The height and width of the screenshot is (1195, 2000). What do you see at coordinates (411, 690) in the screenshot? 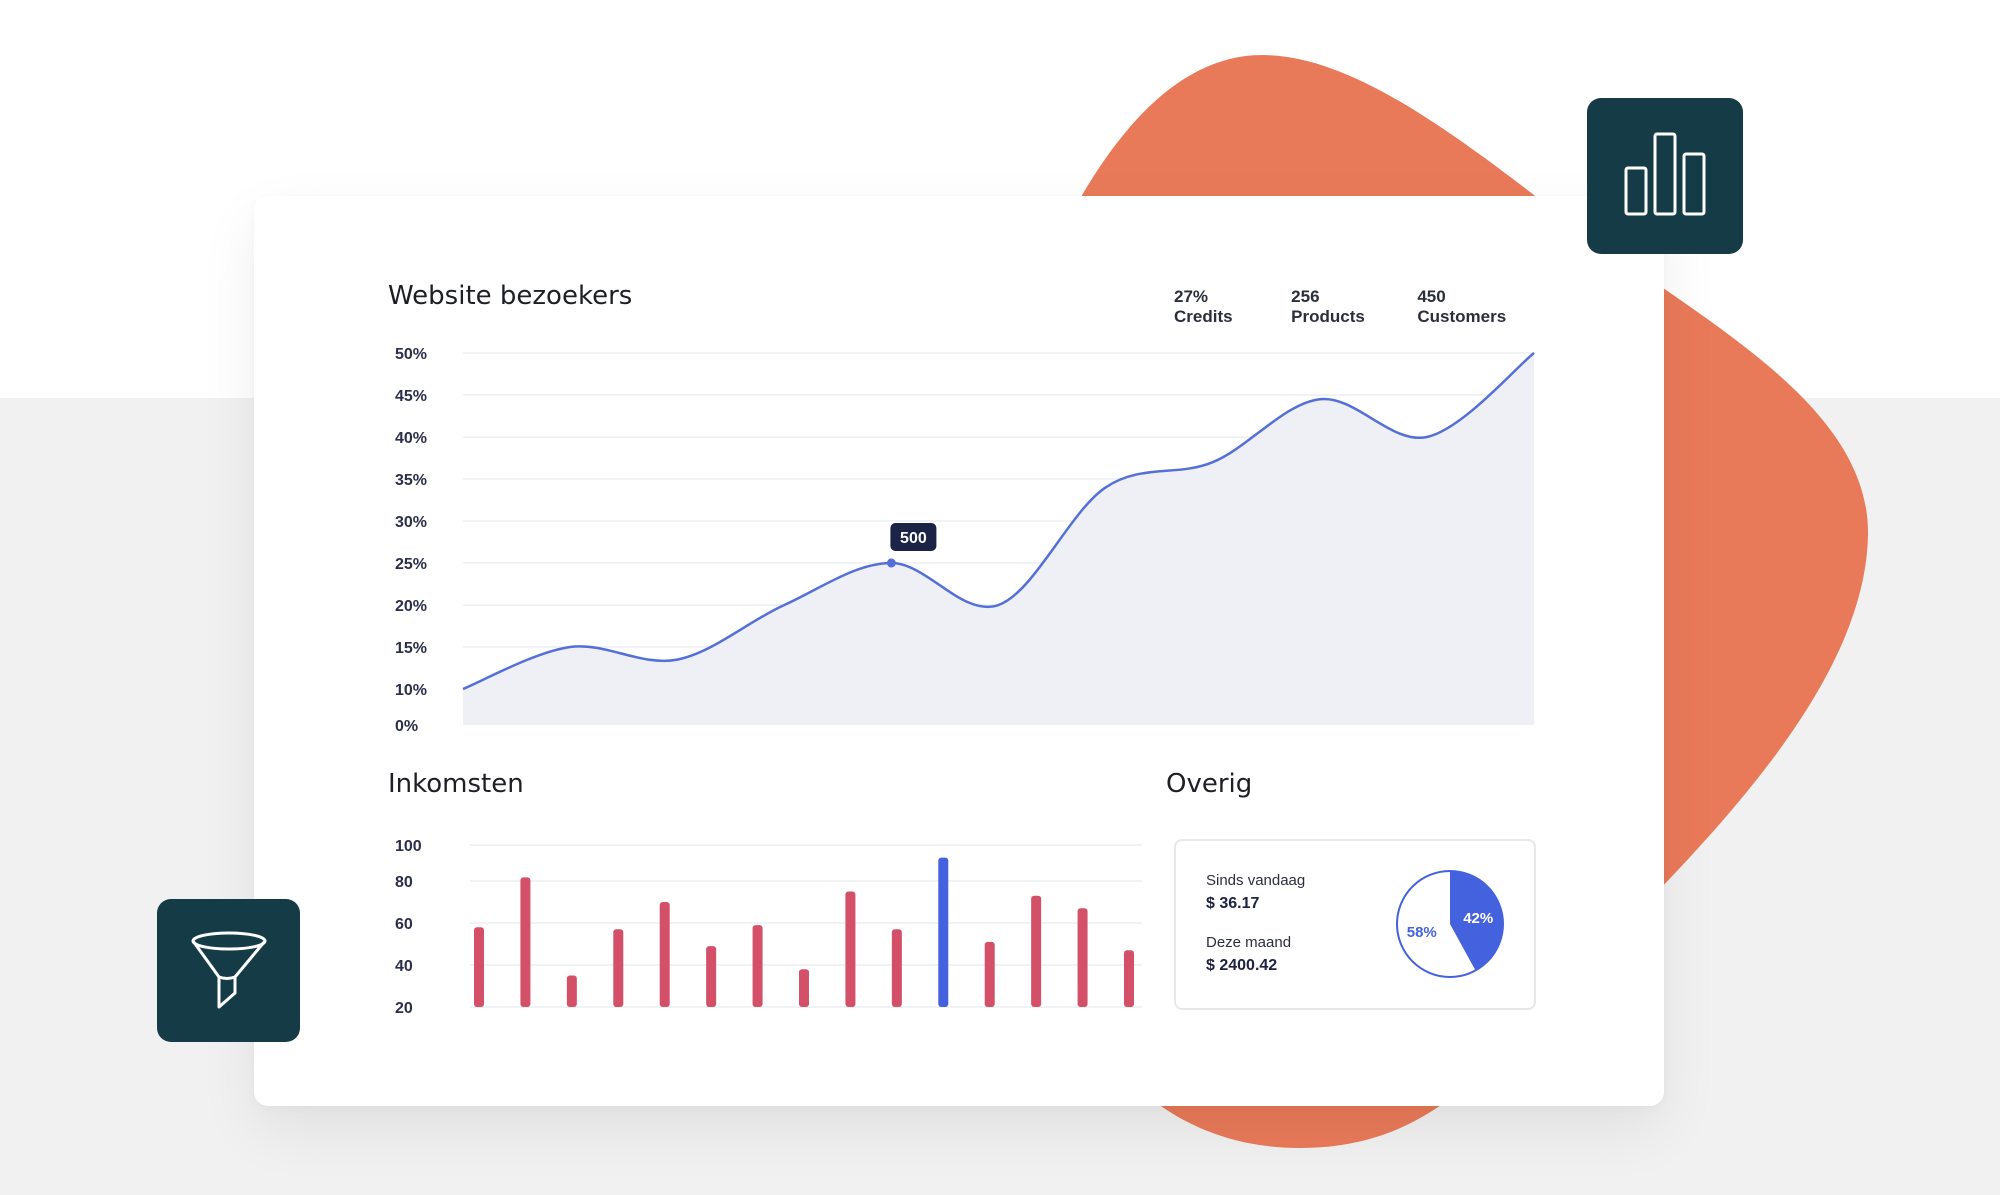
I see `y-tick-label: 10%` at bounding box center [411, 690].